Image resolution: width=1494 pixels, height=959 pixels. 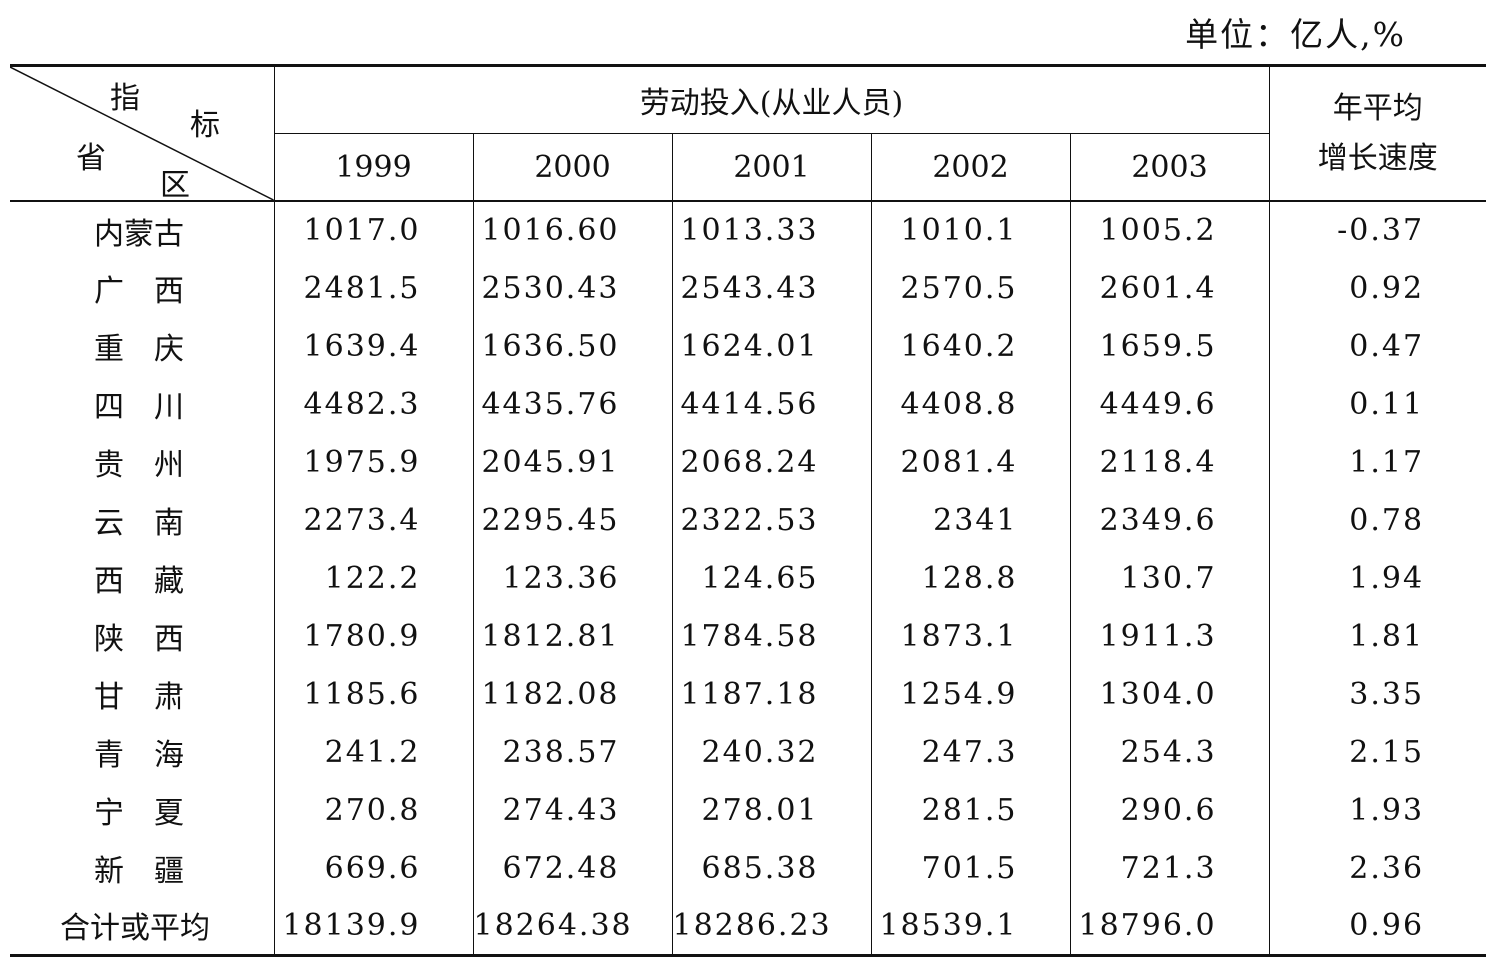 I want to click on value-cell: 123.36, so click(x=573, y=578).